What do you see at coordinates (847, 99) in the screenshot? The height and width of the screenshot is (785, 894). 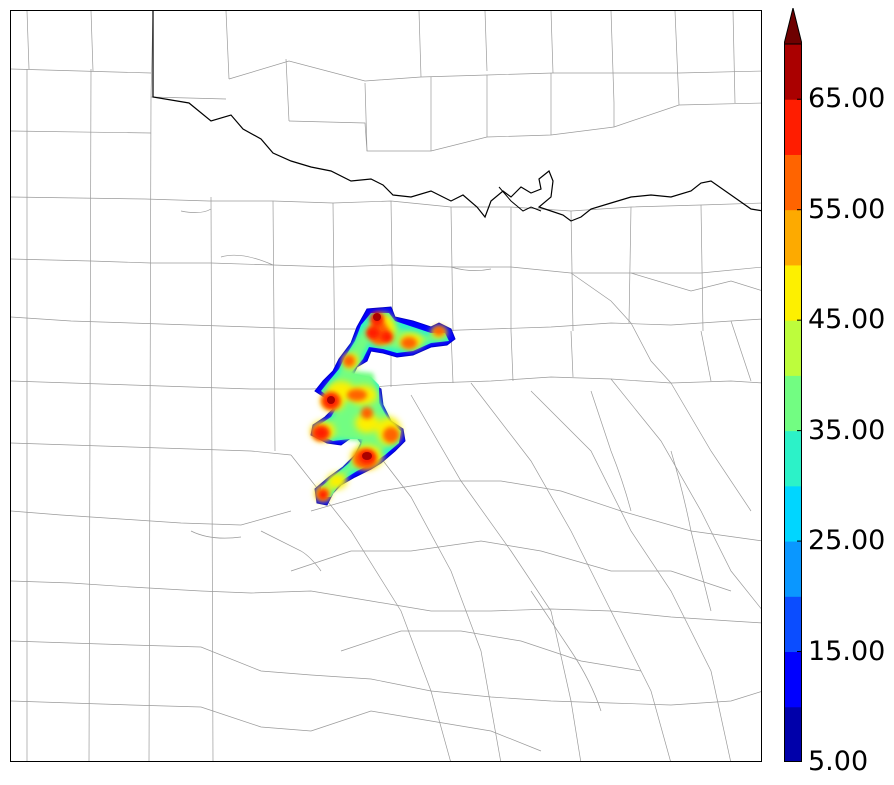 I see `colorbar-tick-label: 65.00` at bounding box center [847, 99].